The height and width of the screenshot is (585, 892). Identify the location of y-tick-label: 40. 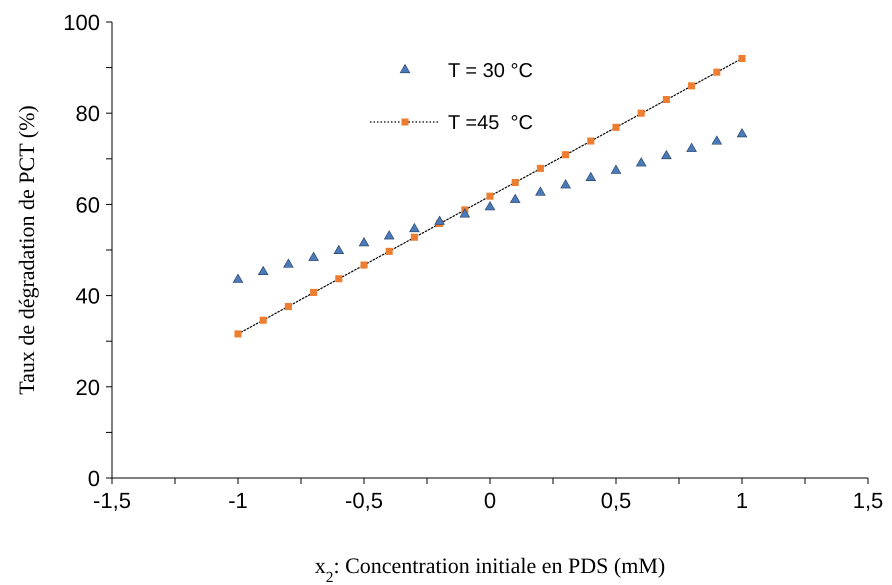
(88, 296).